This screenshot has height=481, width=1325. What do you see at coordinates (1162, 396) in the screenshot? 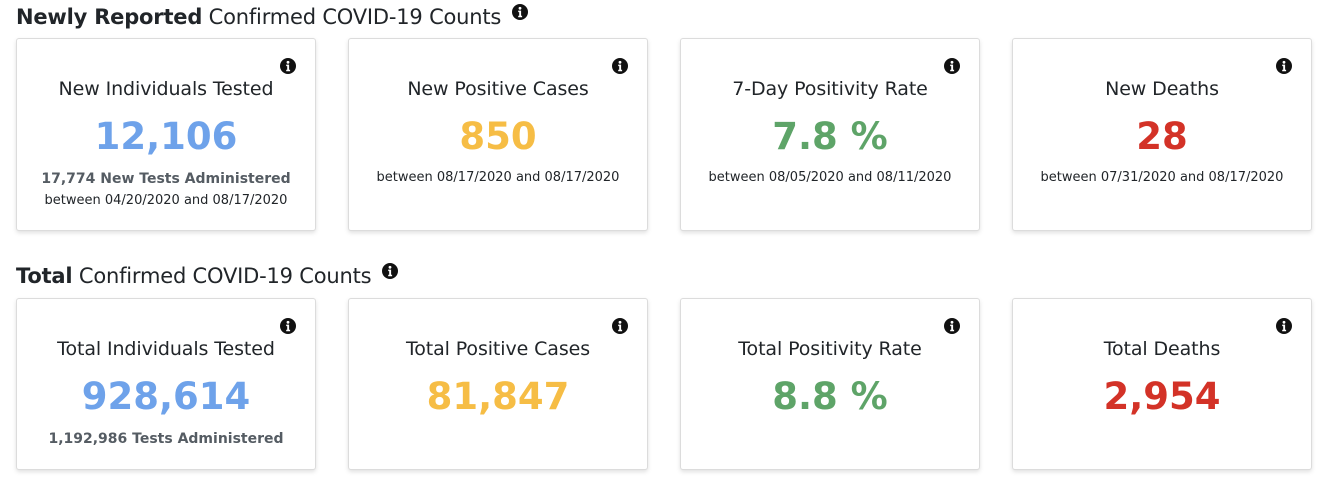
I see `card-value: 2,954` at bounding box center [1162, 396].